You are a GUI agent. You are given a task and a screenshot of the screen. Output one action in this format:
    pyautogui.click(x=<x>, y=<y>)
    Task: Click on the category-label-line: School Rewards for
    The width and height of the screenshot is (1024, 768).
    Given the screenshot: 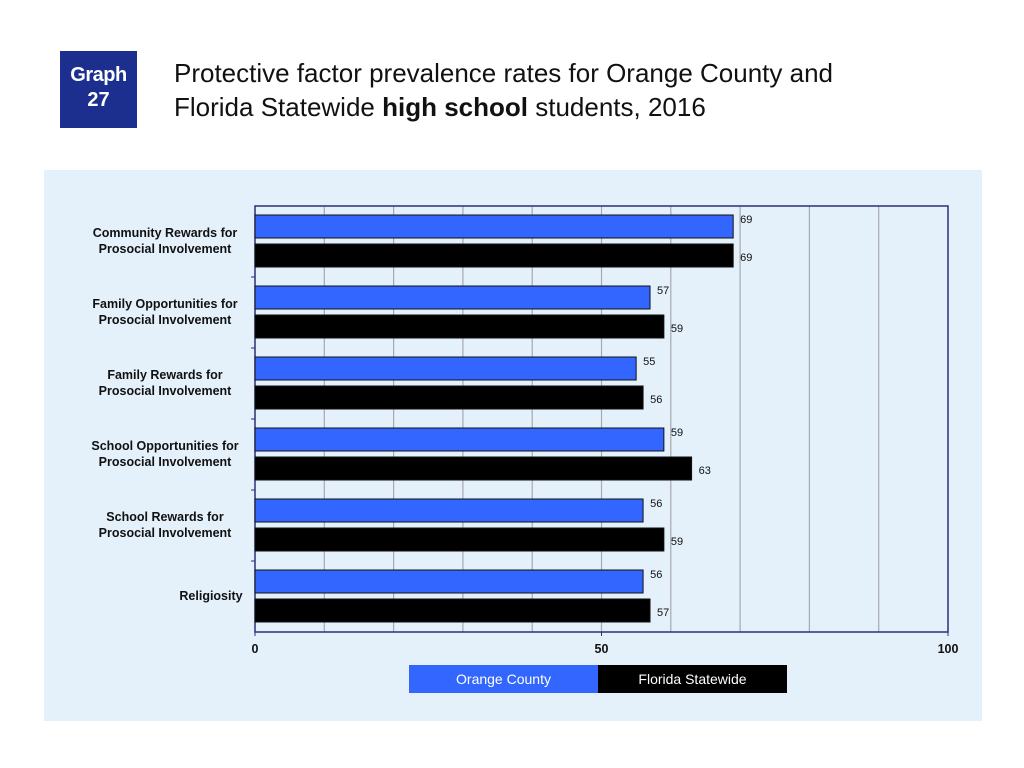 What is the action you would take?
    pyautogui.click(x=165, y=517)
    